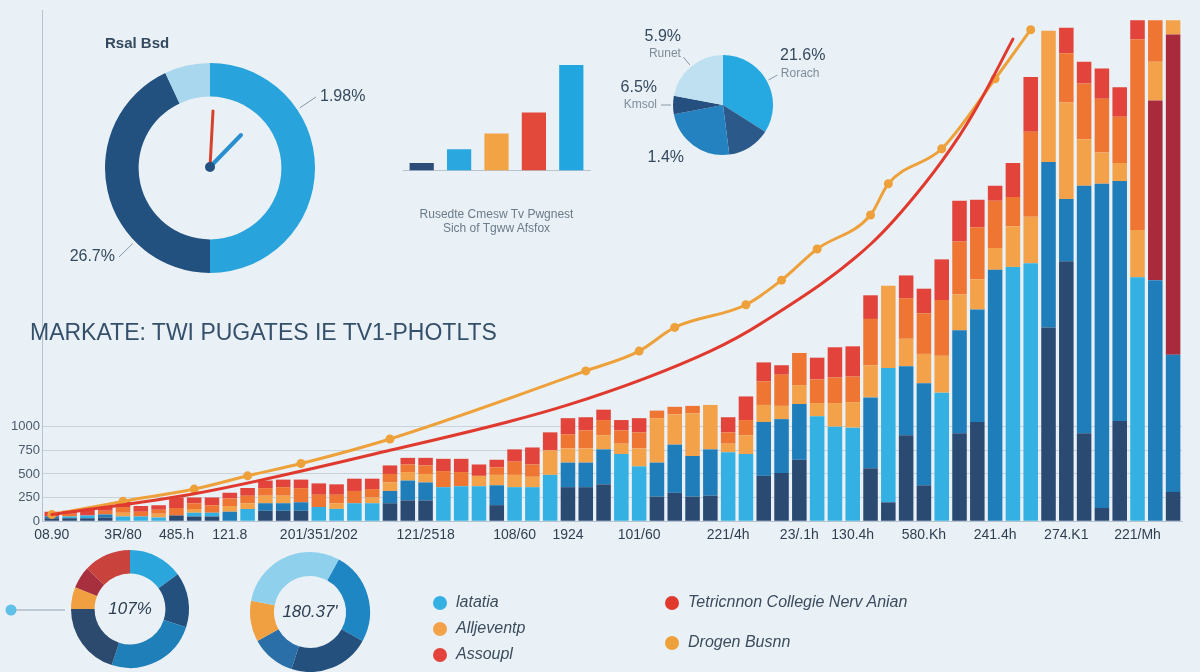 The height and width of the screenshot is (672, 1200). Describe the element at coordinates (803, 55) in the screenshot. I see `annotation: 21.6%` at that location.